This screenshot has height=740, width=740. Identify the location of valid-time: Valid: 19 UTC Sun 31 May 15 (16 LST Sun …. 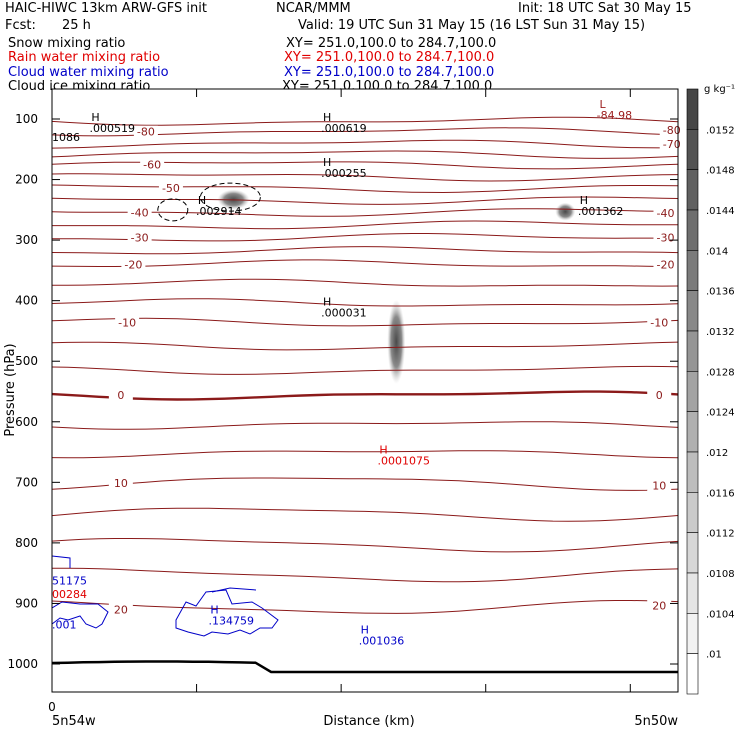
(472, 25).